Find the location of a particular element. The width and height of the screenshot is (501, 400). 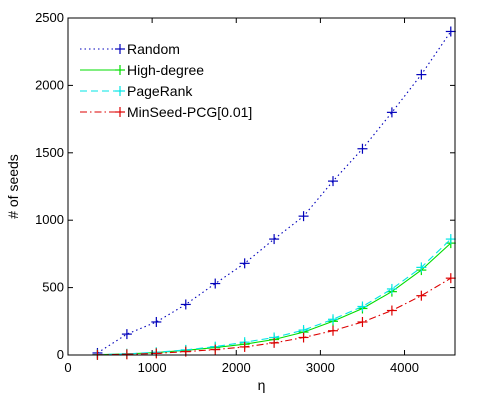

y-tick-label: 0 is located at coordinates (60, 354).